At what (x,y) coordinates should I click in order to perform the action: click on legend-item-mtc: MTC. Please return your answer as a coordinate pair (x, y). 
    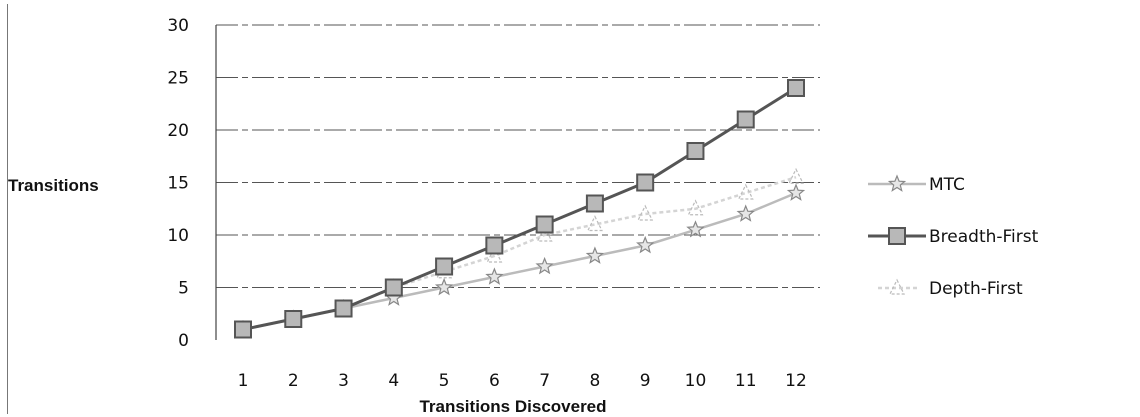
    Looking at the image, I should click on (916, 184).